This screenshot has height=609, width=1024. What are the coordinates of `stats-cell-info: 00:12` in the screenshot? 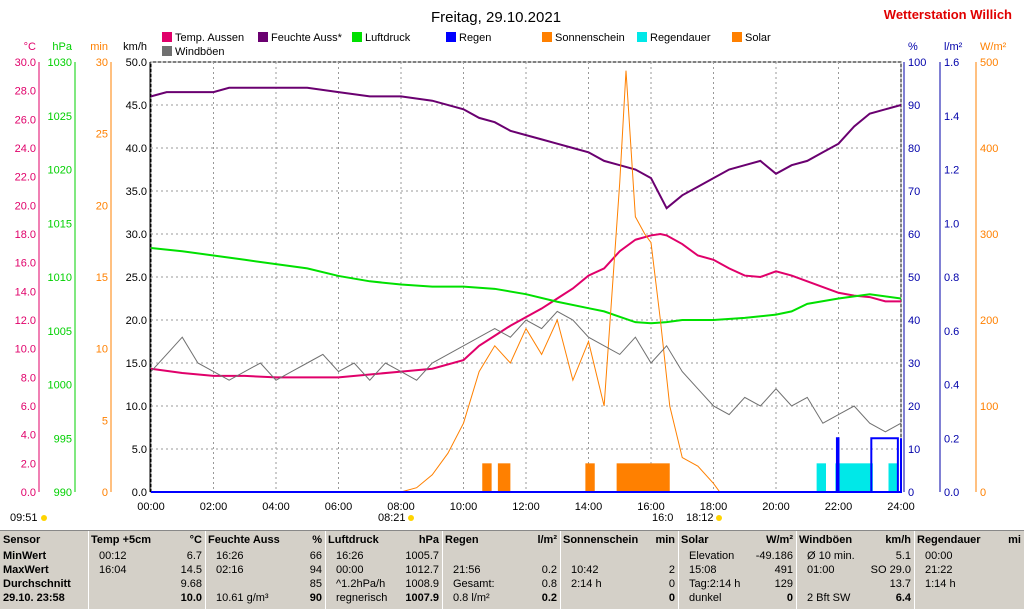 It's located at (113, 556).